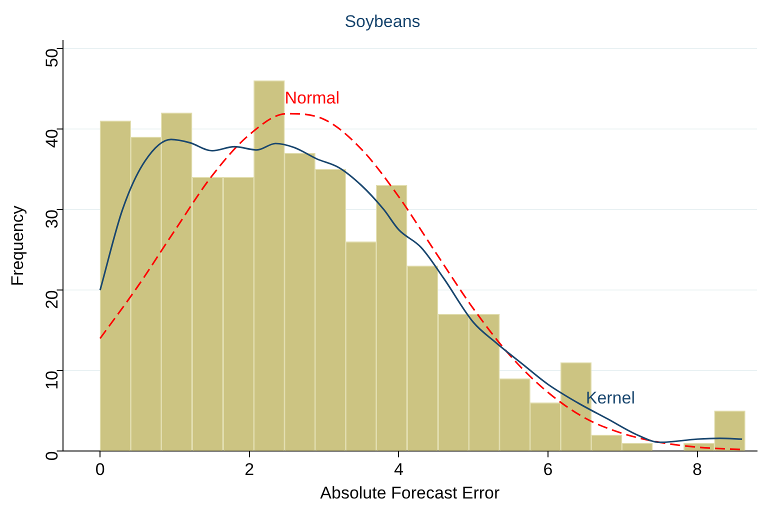 The image size is (773, 506). What do you see at coordinates (312, 98) in the screenshot?
I see `series-label: Normal` at bounding box center [312, 98].